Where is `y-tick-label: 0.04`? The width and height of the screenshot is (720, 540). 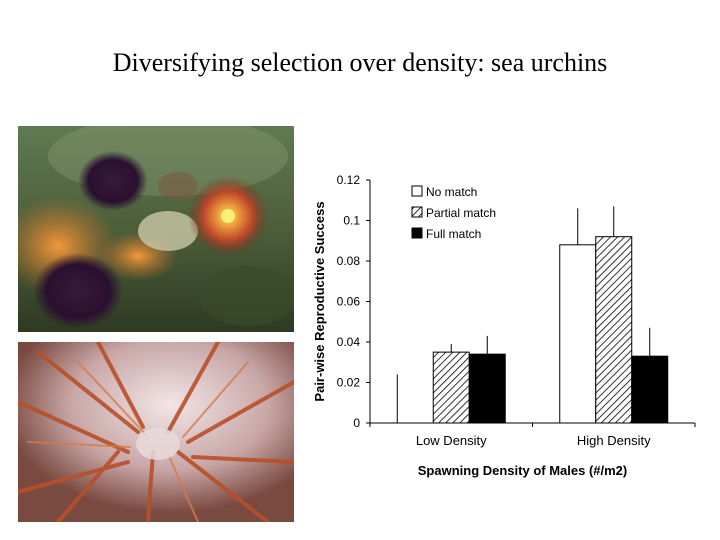
y-tick-label: 0.04 is located at coordinates (349, 342).